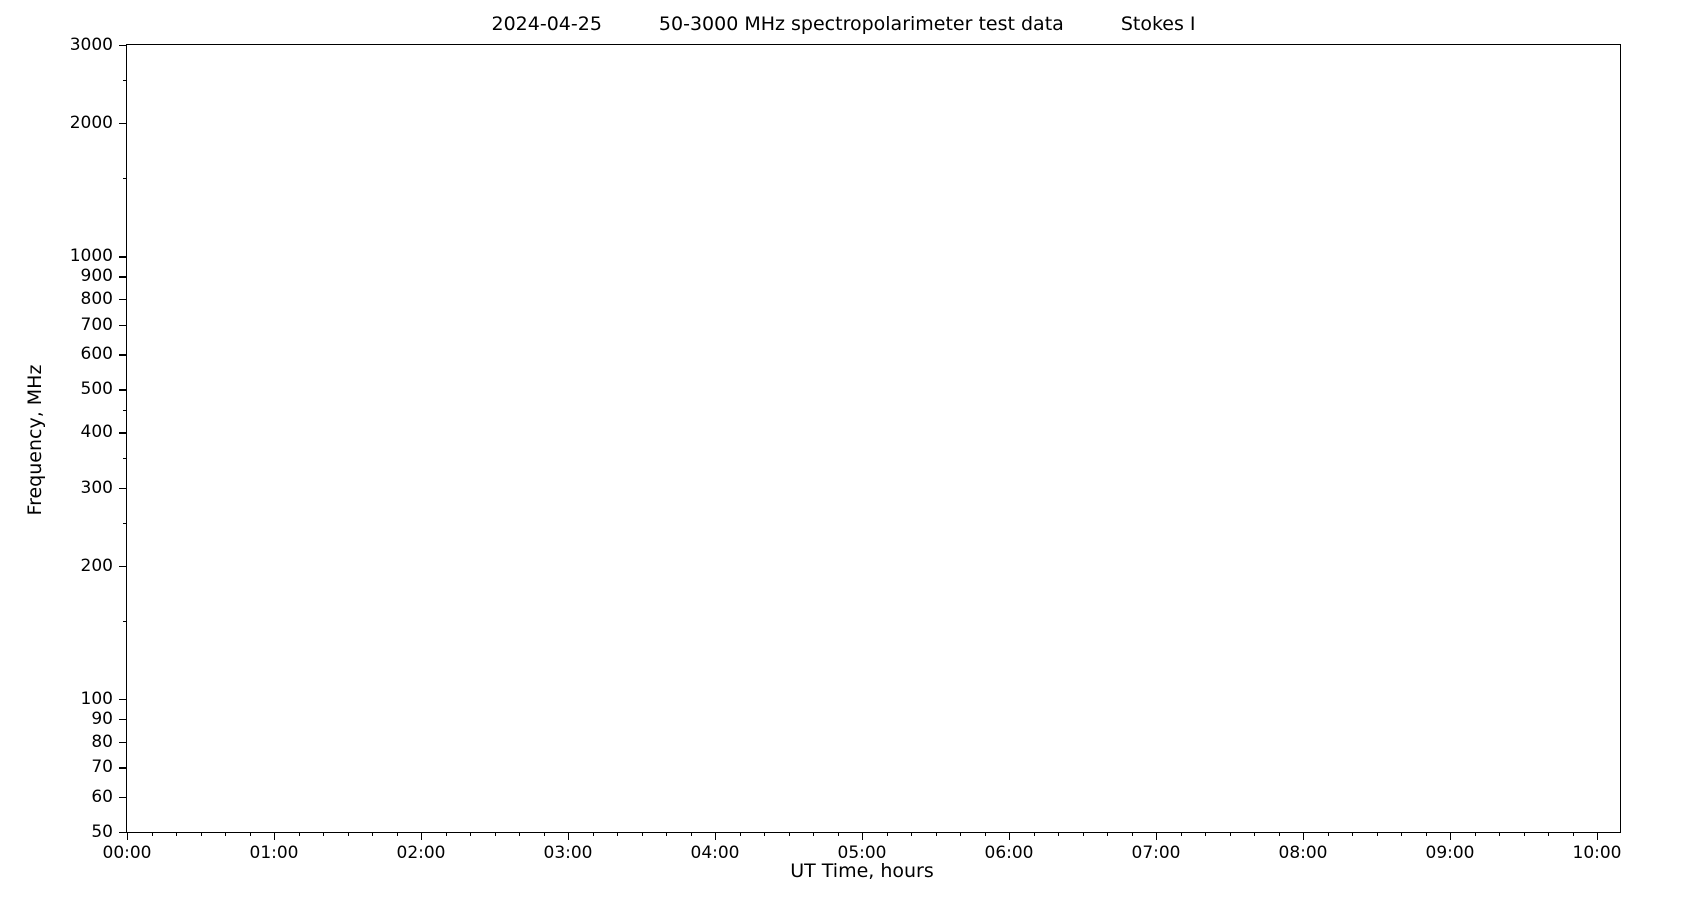 This screenshot has height=906, width=1687. I want to click on title-stokes: Stokes I, so click(1158, 24).